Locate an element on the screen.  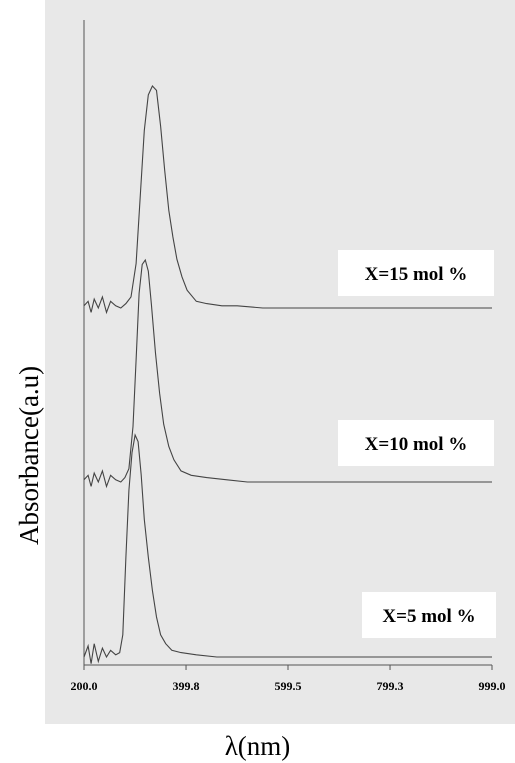
series-label: X=10 mol % is located at coordinates (416, 444).